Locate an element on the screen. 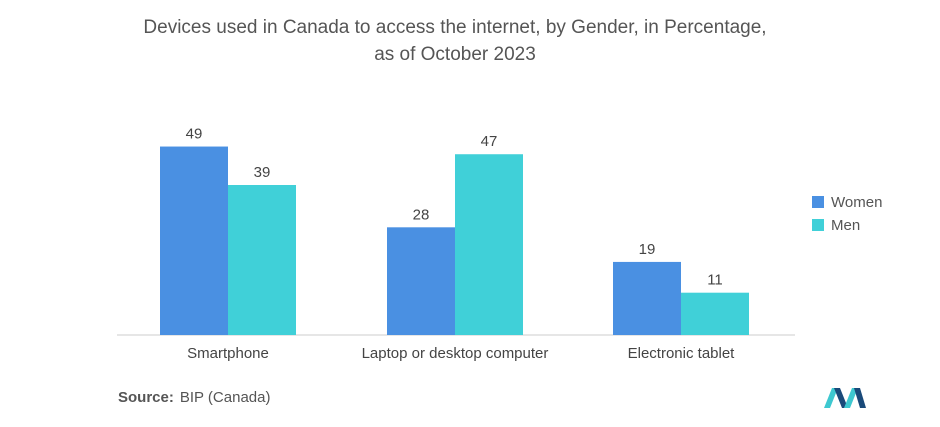  x-tick-label-2: Laptop or desktop computer is located at coordinates (455, 353).